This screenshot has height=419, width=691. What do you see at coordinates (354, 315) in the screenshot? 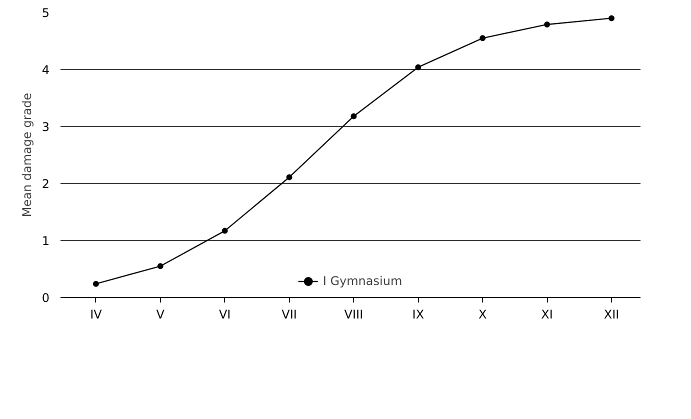
I see `x-tick-label: VIII` at bounding box center [354, 315].